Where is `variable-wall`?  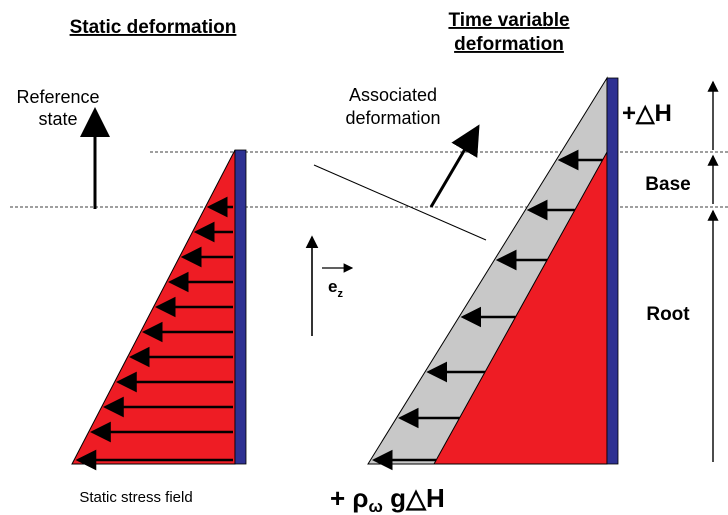 variable-wall is located at coordinates (612, 271).